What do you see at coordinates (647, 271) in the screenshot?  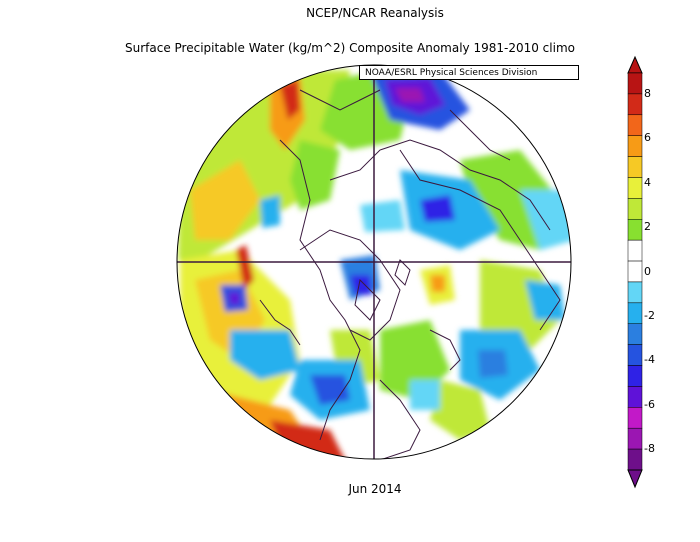 I see `colorbar-tick-label: 0` at bounding box center [647, 271].